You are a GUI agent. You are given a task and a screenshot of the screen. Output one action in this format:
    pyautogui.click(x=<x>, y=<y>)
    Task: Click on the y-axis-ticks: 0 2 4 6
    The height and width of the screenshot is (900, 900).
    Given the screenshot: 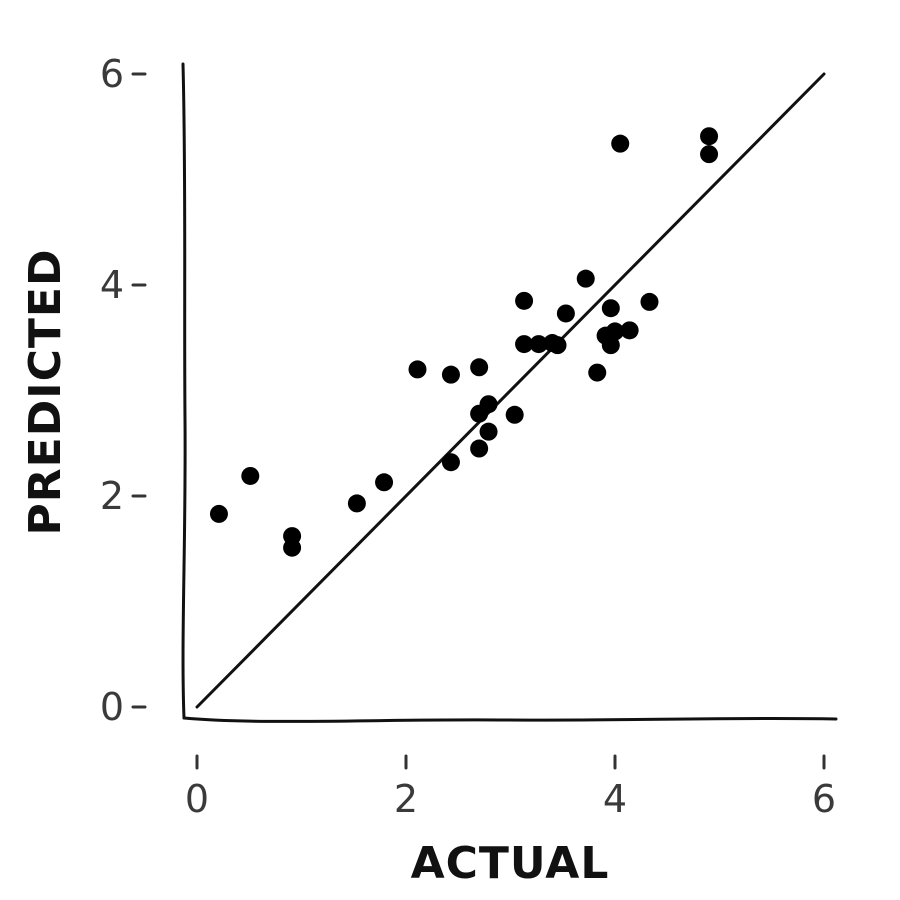 What is the action you would take?
    pyautogui.click(x=123, y=390)
    